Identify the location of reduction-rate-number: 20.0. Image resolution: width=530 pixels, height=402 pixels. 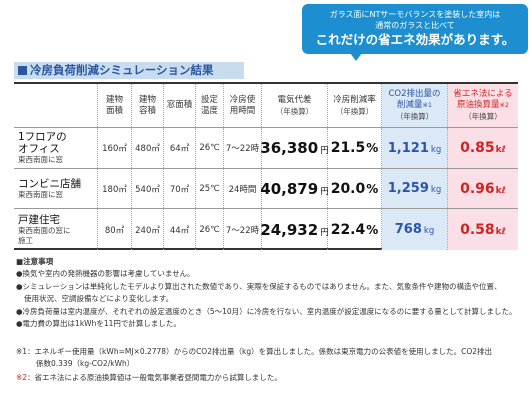
(348, 188).